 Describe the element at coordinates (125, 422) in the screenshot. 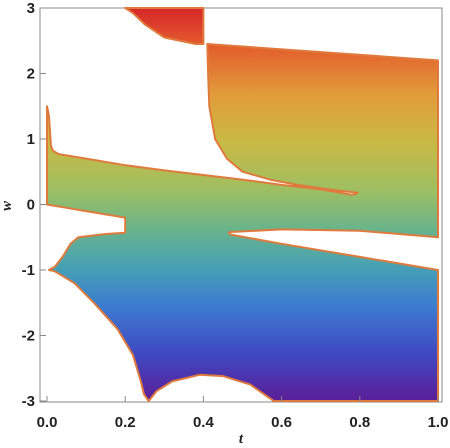

I see `x-tick-label: 0.2` at that location.